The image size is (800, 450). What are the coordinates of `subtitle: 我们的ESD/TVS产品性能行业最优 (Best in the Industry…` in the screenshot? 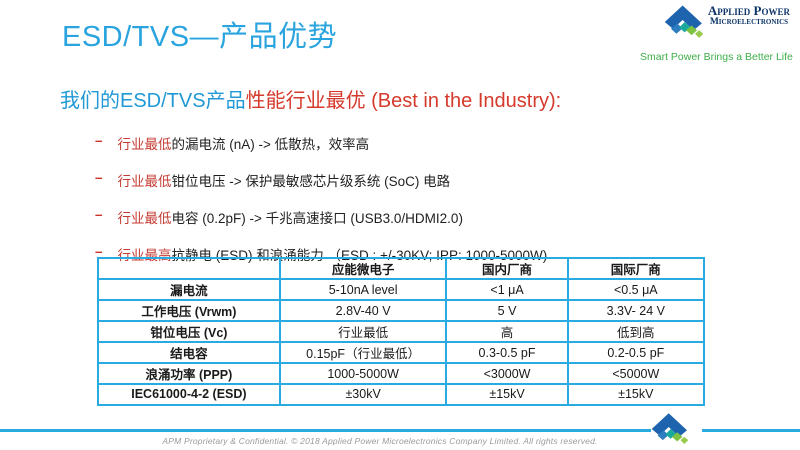 It's located at (310, 98).